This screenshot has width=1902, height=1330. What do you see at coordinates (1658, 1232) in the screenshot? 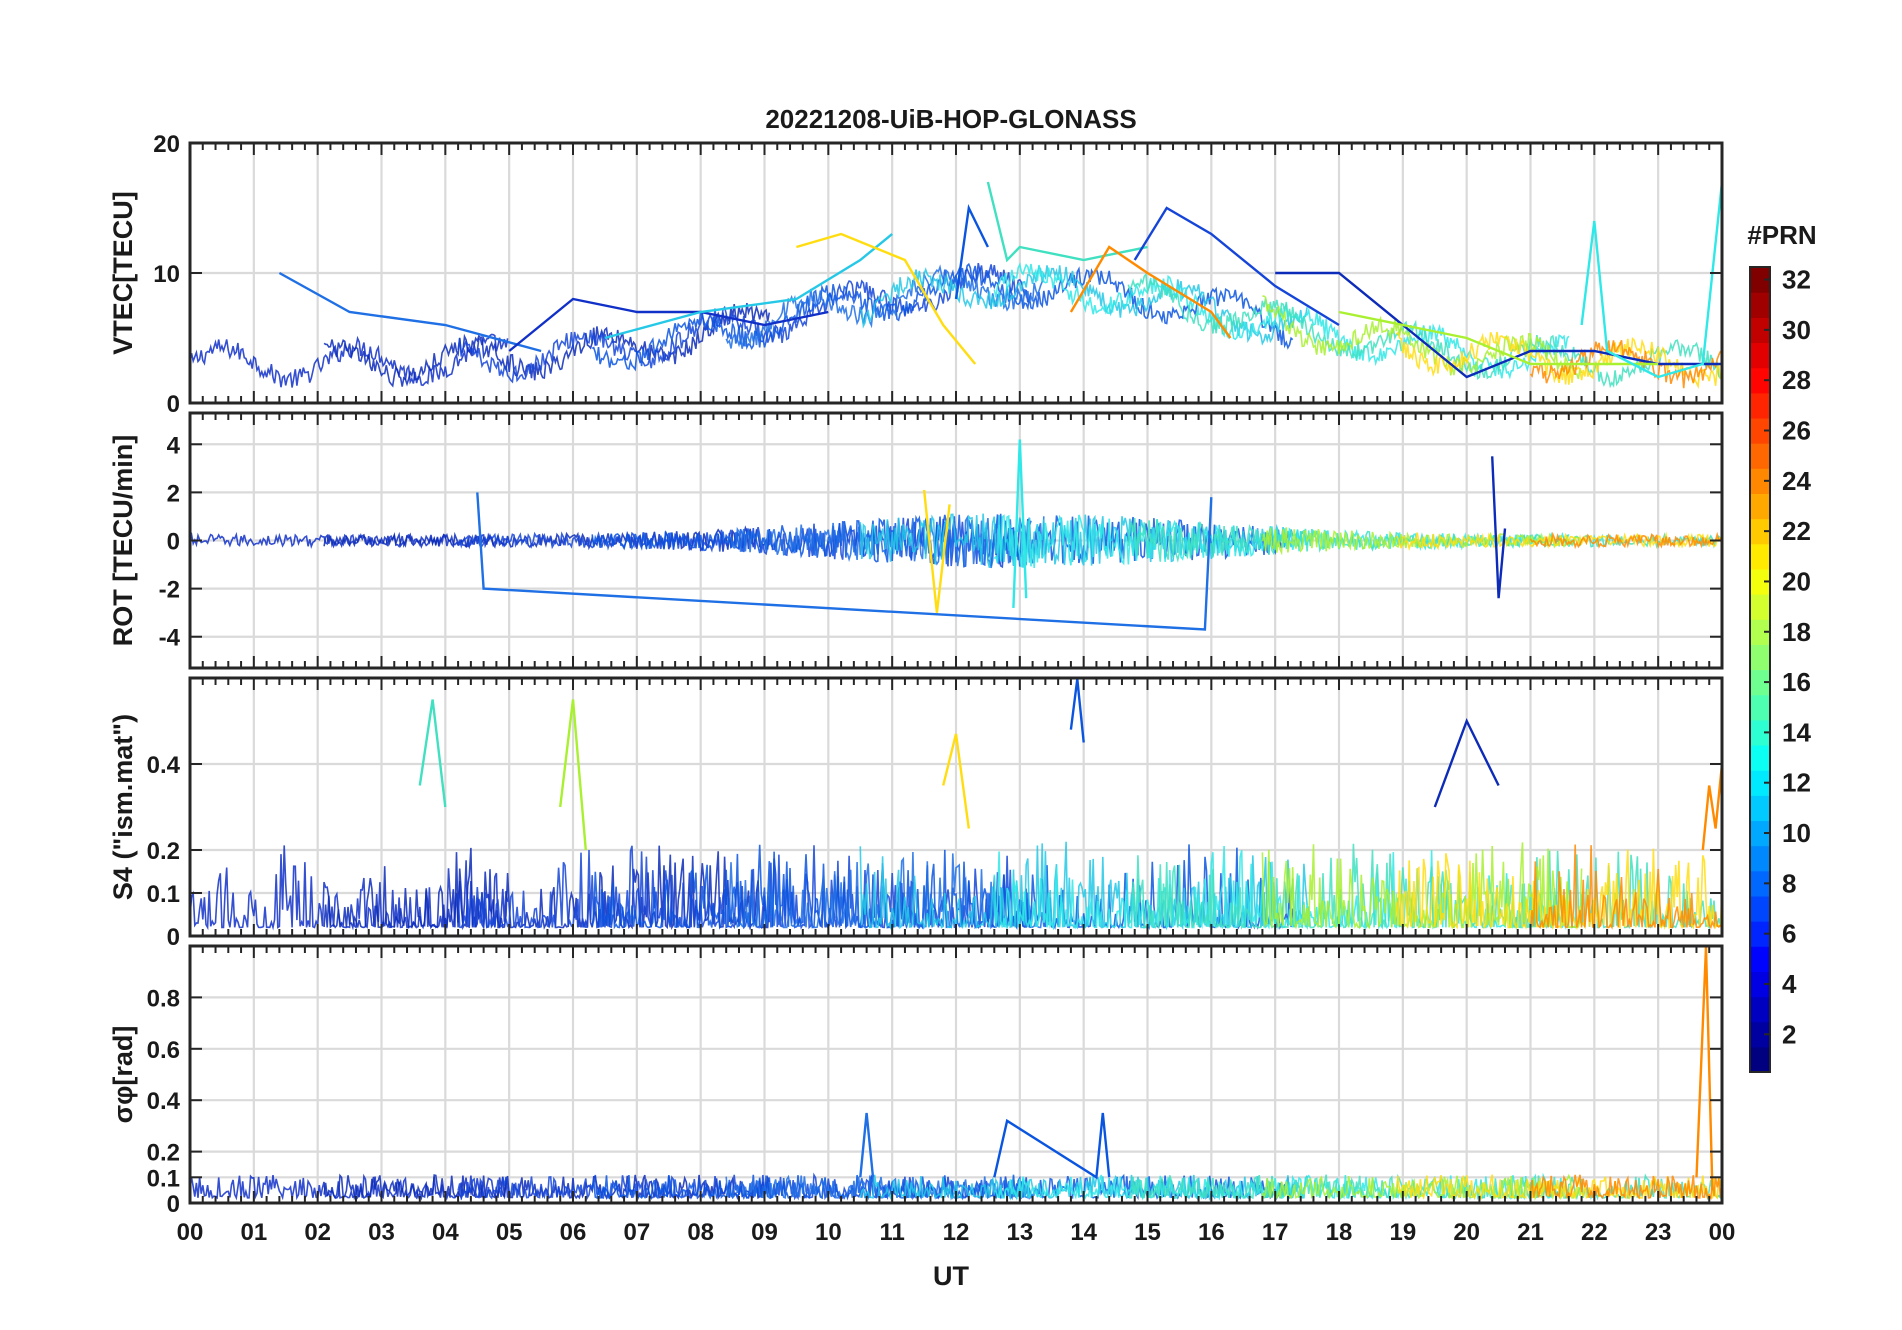
I see `x-tick-label: 23` at bounding box center [1658, 1232].